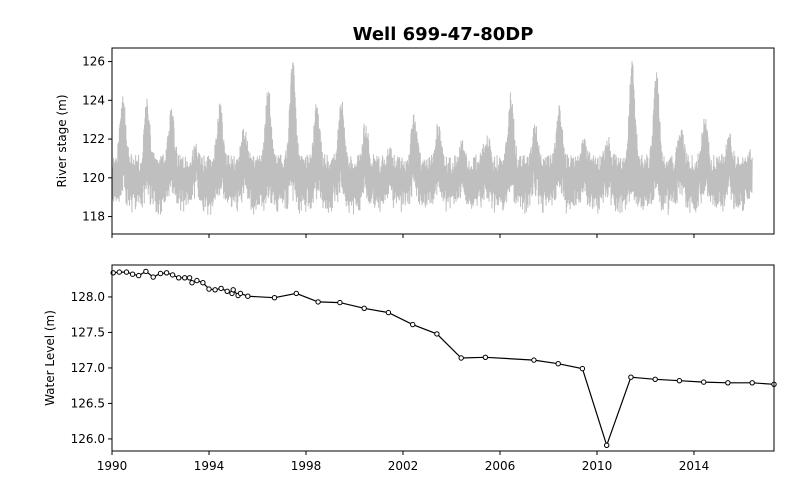  Describe the element at coordinates (112, 466) in the screenshot. I see `x-tick-label-year: 1990` at that location.